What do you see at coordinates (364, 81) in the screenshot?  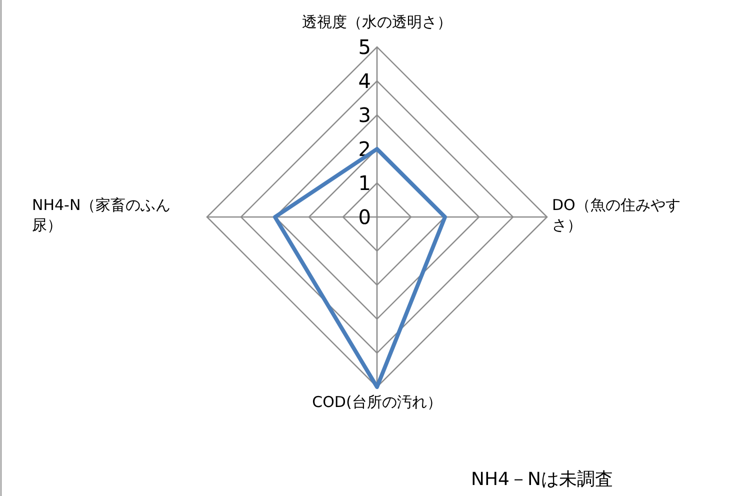 I see `y-tick-label: 4` at bounding box center [364, 81].